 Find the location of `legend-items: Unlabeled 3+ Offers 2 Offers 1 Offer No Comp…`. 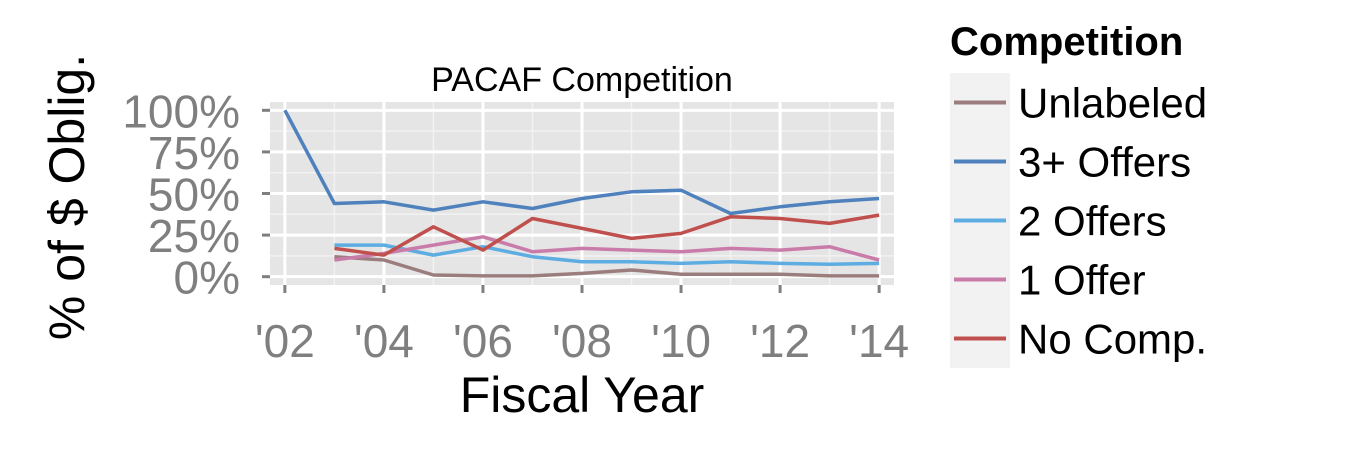

legend-items: Unlabeled 3+ Offers 2 Offers 1 Offer No Comp… is located at coordinates (1078, 220).